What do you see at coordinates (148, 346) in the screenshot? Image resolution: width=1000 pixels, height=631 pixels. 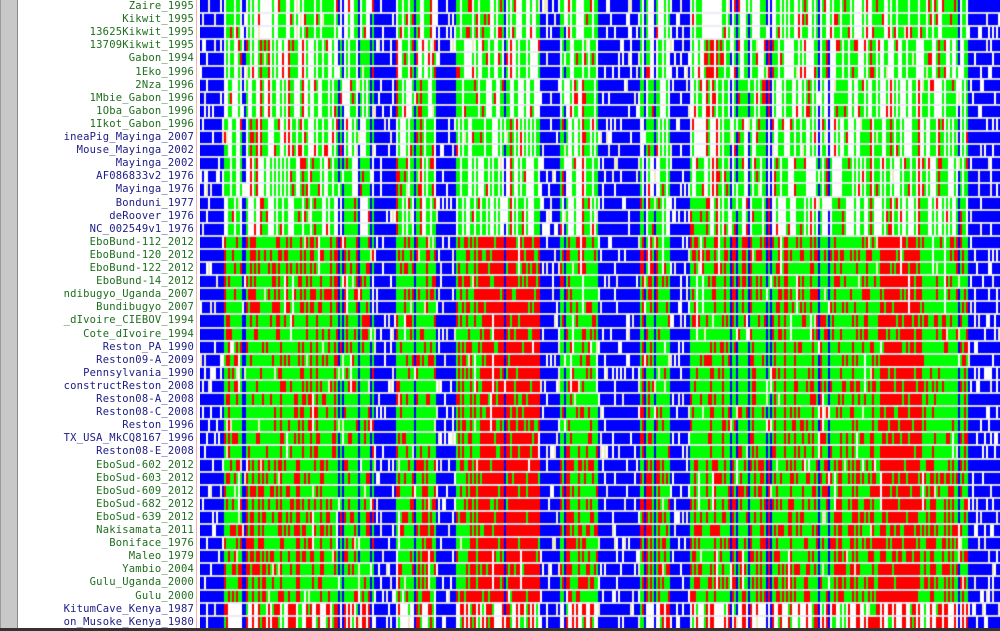 I see `sequence-label: Reston_PA_1990` at bounding box center [148, 346].